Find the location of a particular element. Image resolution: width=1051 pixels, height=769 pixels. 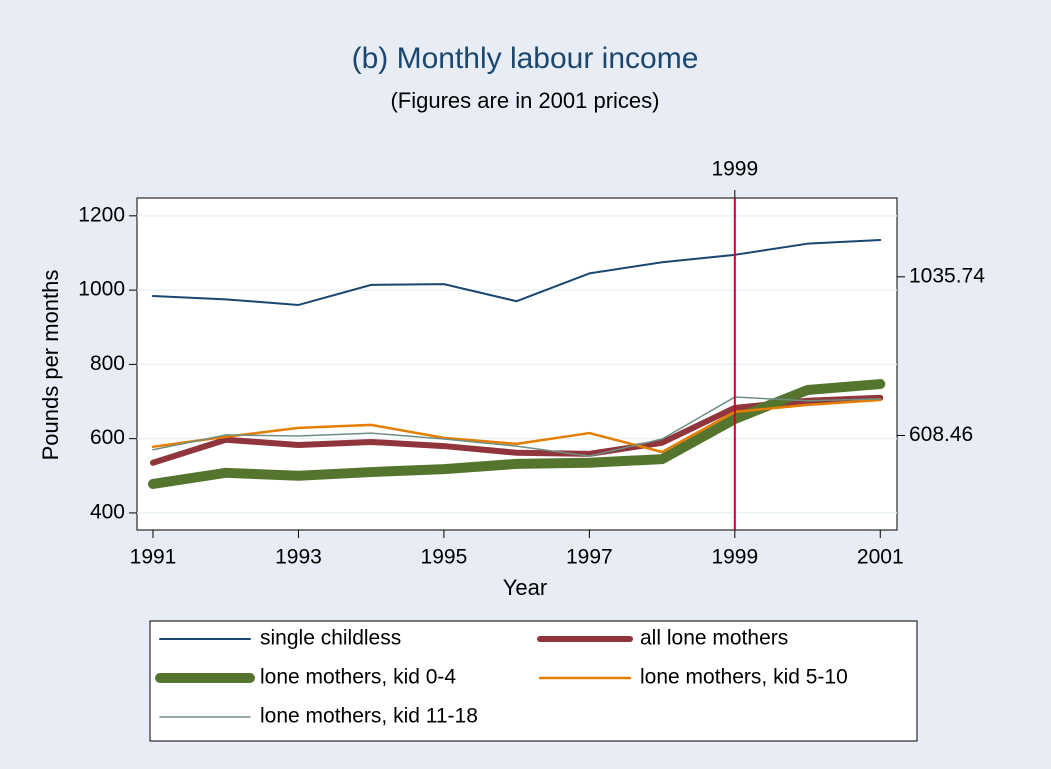

x-tick-label: 1991 is located at coordinates (153, 557).